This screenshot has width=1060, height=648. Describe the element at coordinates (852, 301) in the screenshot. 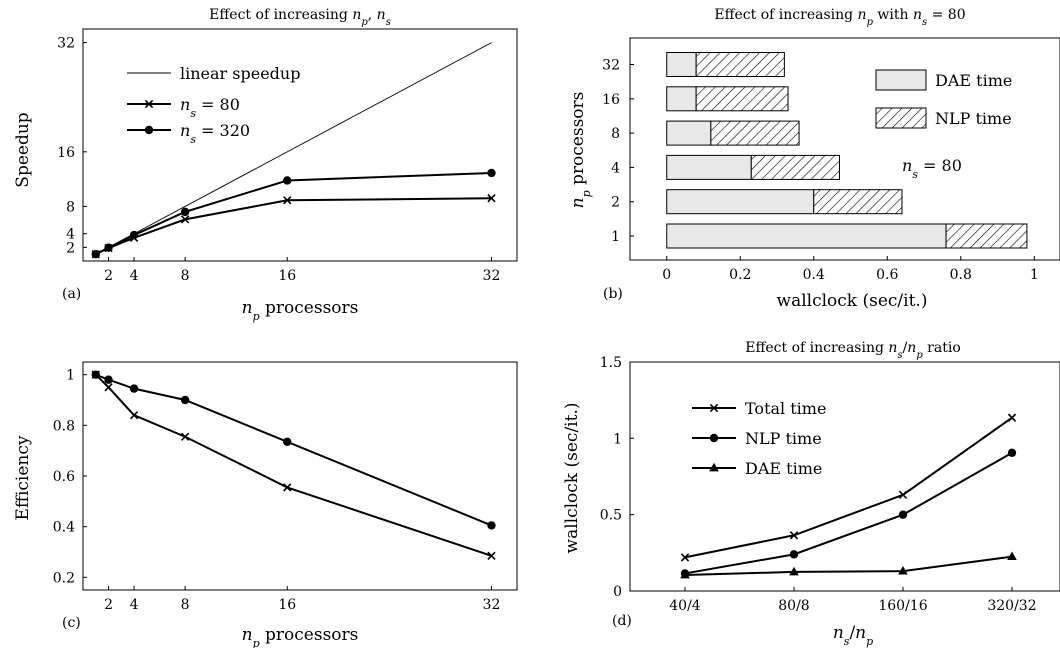

I see `chart-b-xlabel: wallclock (sec/it.)` at that location.